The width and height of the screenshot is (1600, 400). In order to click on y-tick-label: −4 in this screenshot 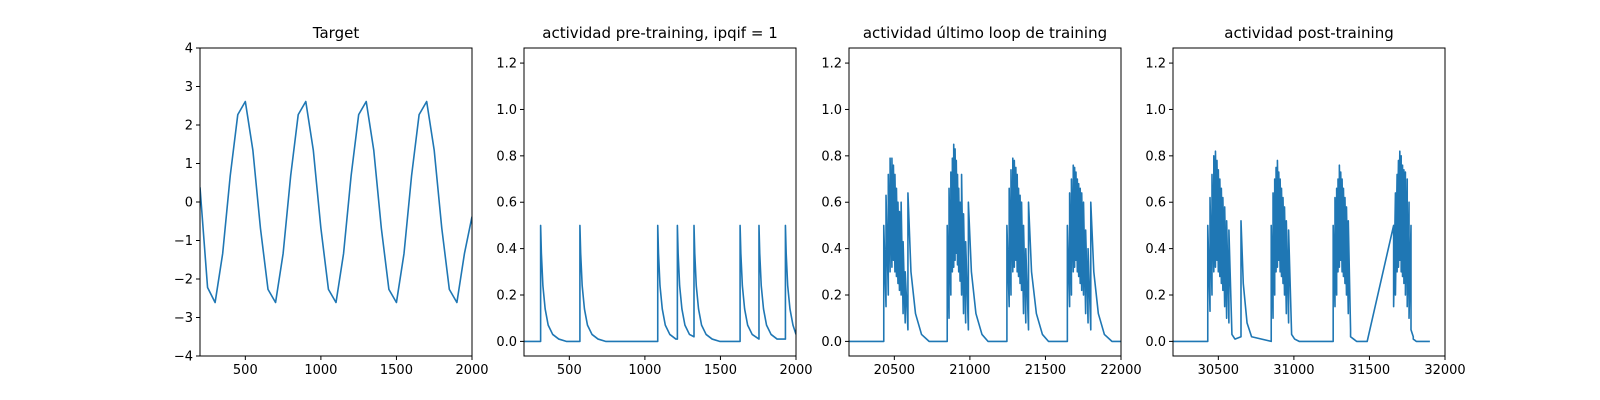, I will do `click(183, 357)`.